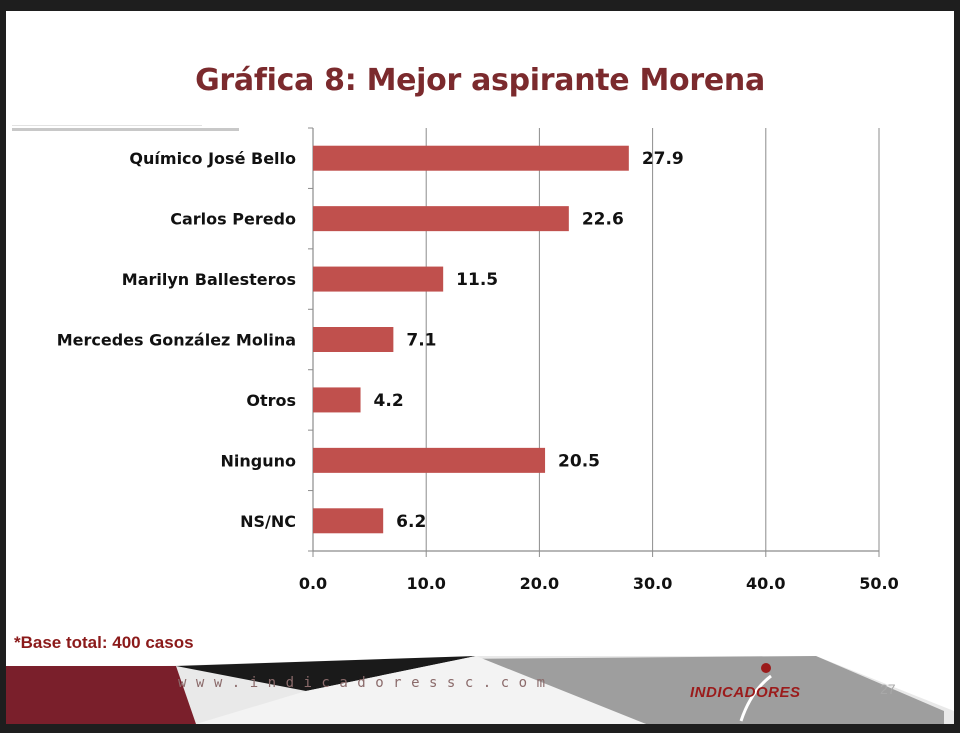  I want to click on x-tick-label: 40.0, so click(765, 583).